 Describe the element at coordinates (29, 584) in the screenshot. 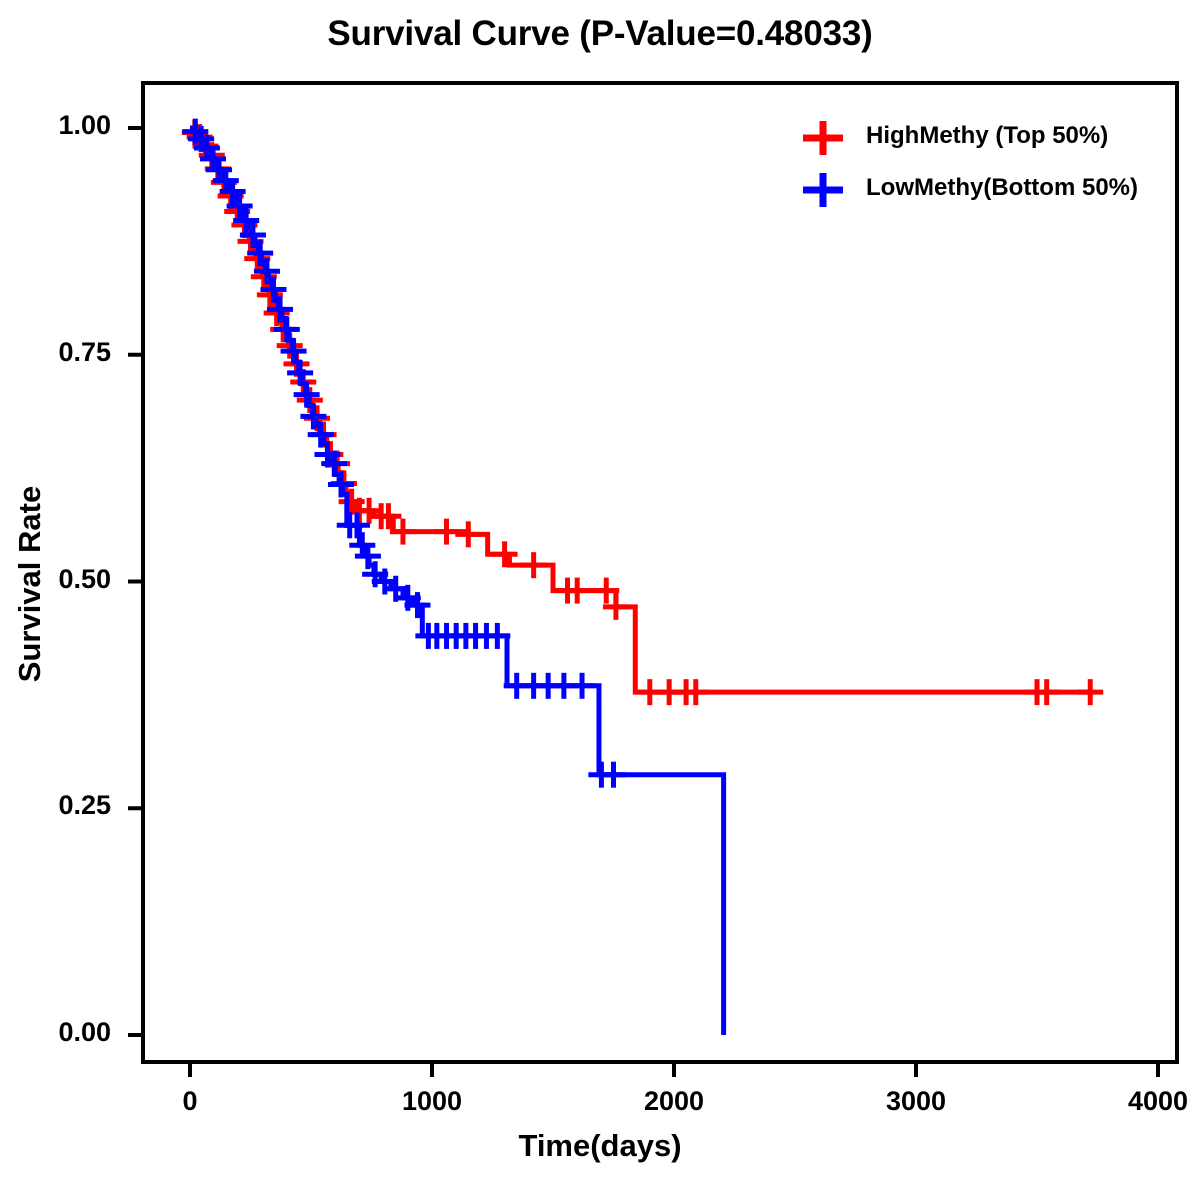

I see `y-axis-title: Survival Rate` at that location.